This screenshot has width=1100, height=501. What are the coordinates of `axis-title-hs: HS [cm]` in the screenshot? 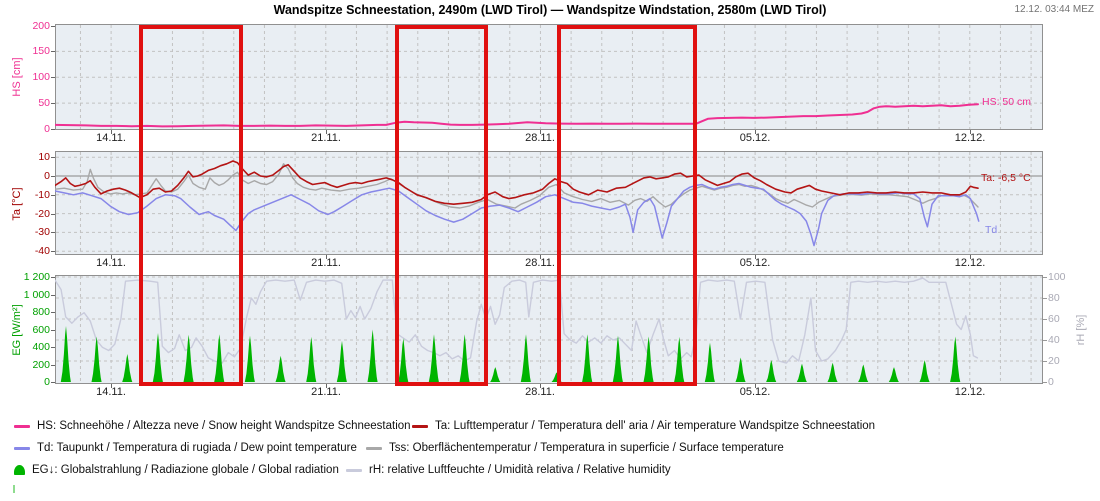 It's located at (17, 77).